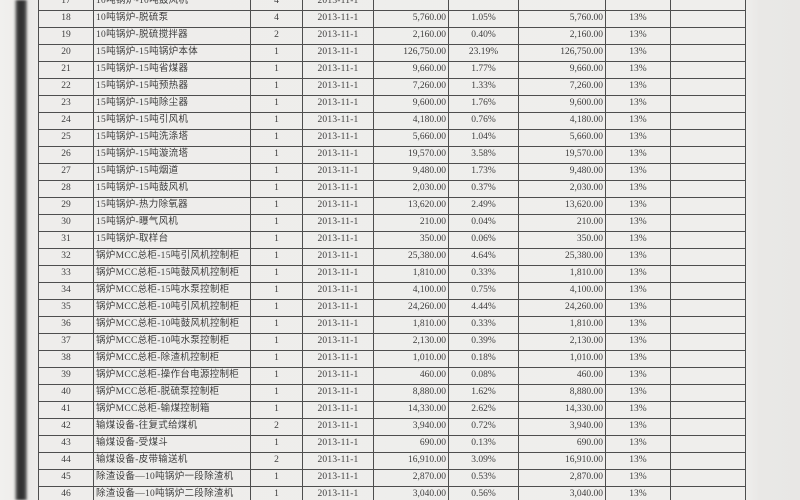 The image size is (800, 500). I want to click on amount-cell: 690.00, so click(411, 444).